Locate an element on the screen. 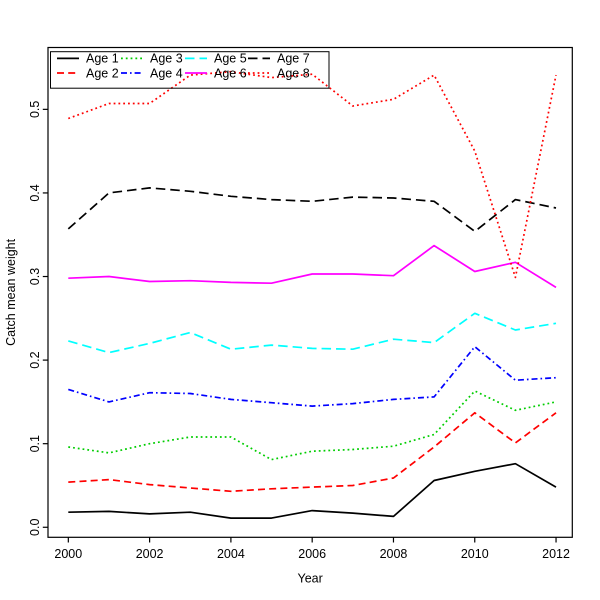 The height and width of the screenshot is (600, 600). y-tick-label: 0.3 is located at coordinates (35, 276).